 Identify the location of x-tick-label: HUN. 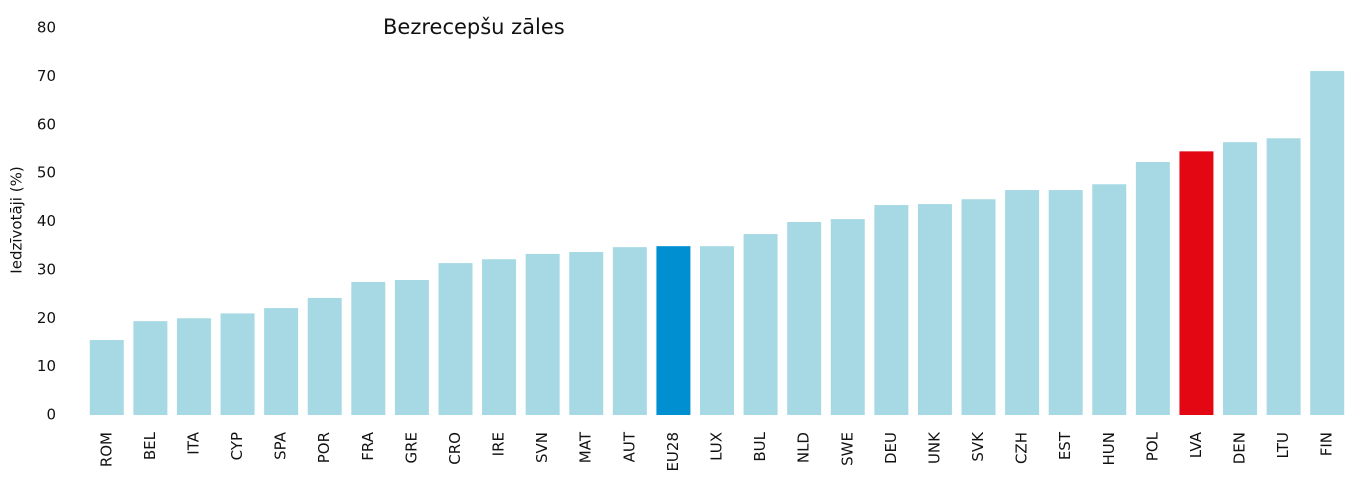
(1109, 448).